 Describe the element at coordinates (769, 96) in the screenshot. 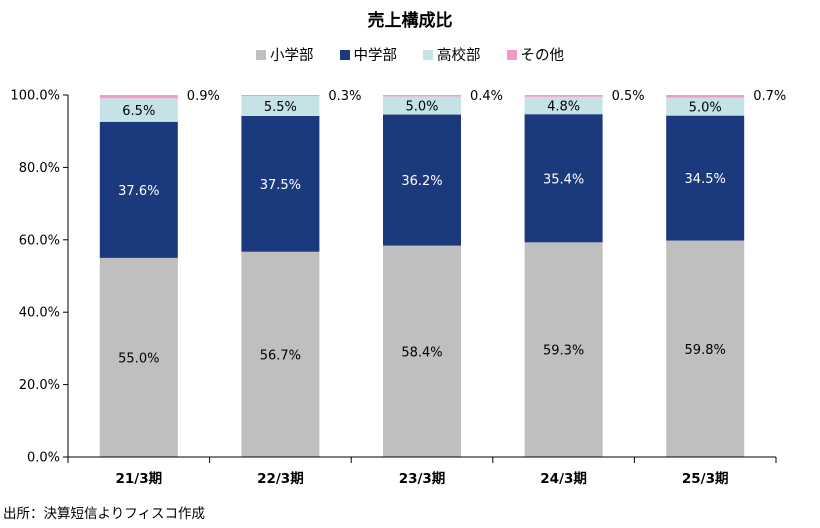

I see `data-label: 0.7%` at that location.